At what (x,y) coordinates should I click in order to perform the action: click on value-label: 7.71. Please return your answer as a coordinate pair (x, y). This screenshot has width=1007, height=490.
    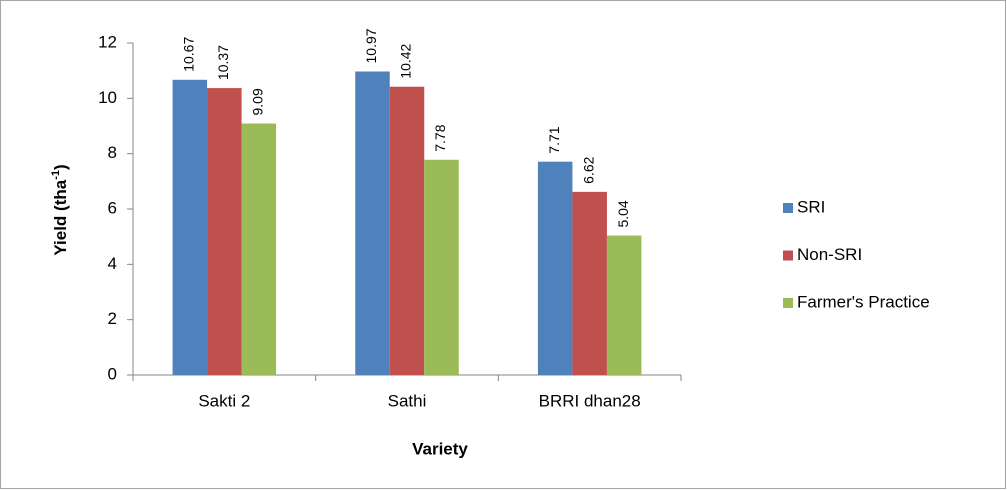
    Looking at the image, I should click on (554, 139).